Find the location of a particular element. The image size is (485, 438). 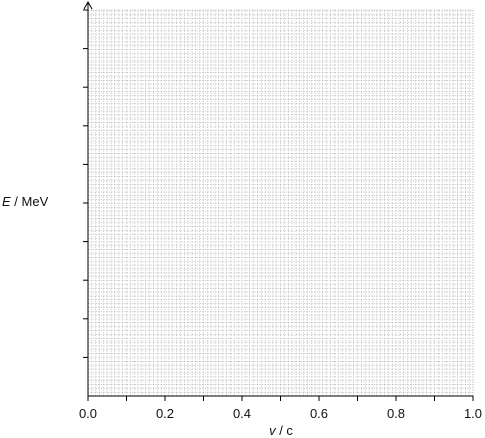

y-axis-arrow-icon is located at coordinates (88, 5).